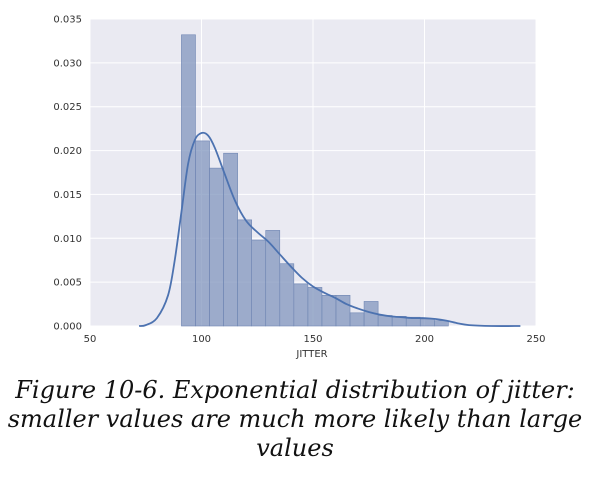  What do you see at coordinates (67, 63) in the screenshot?
I see `y-tick-label: 0.030` at bounding box center [67, 63].